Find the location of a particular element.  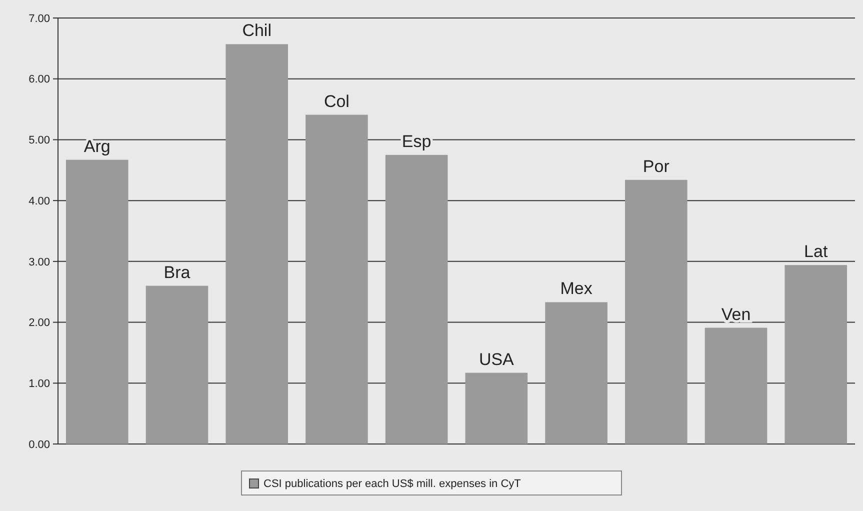

y-tick-label: 1.00 is located at coordinates (39, 384).